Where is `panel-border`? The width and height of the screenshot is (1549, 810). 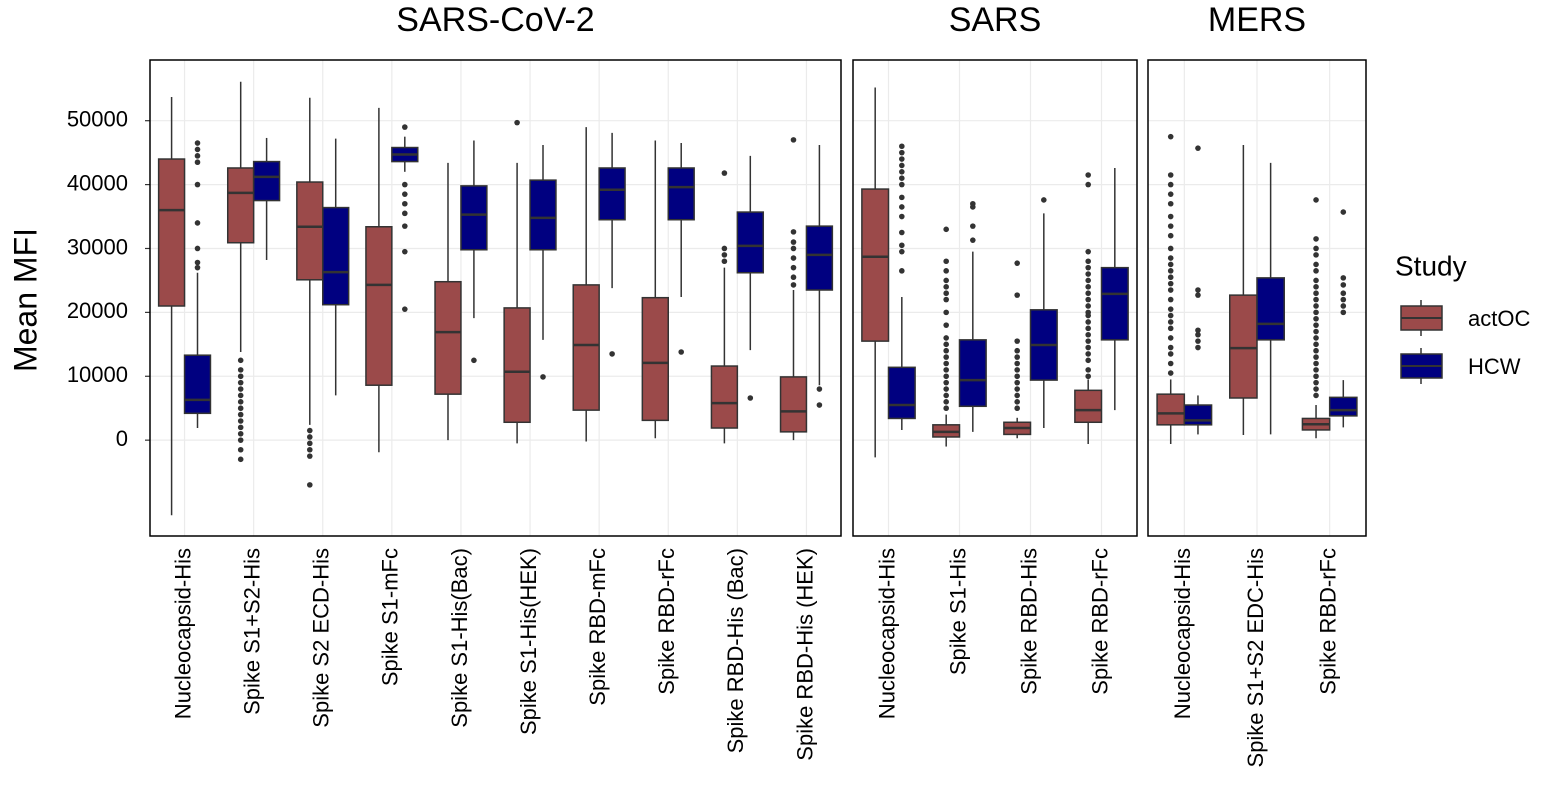
panel-border is located at coordinates (1257, 298).